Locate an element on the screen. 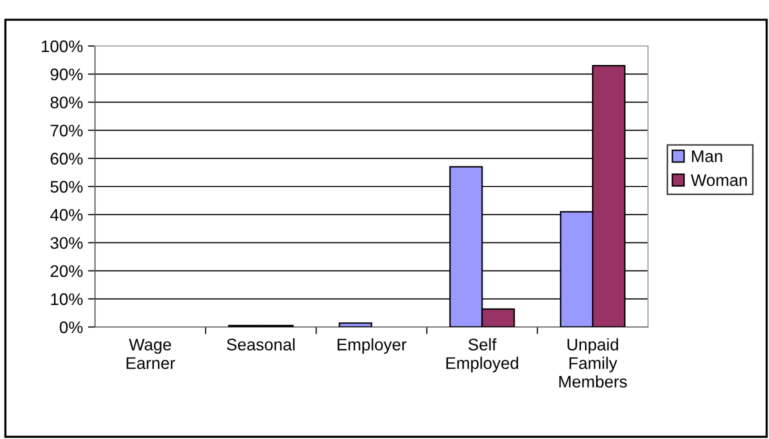  y-tick-label: 50% is located at coordinates (66, 186).